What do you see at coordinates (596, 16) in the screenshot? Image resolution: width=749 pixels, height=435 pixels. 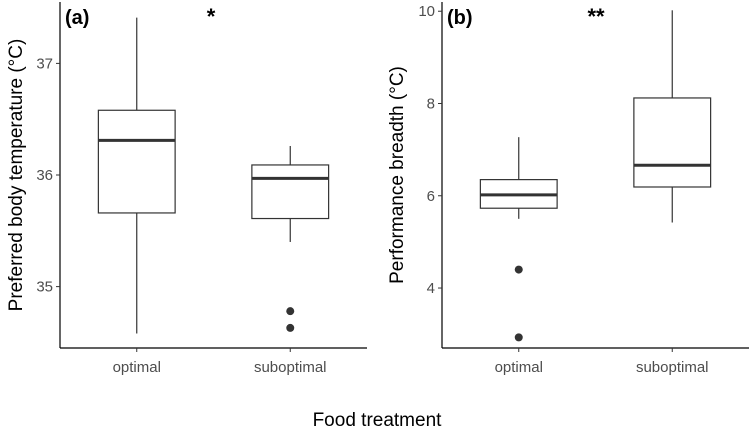 I see `significance-marker: **` at bounding box center [596, 16].